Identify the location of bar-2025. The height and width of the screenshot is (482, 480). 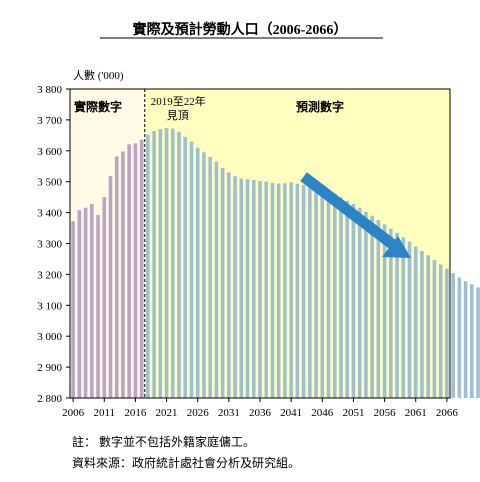
(191, 269).